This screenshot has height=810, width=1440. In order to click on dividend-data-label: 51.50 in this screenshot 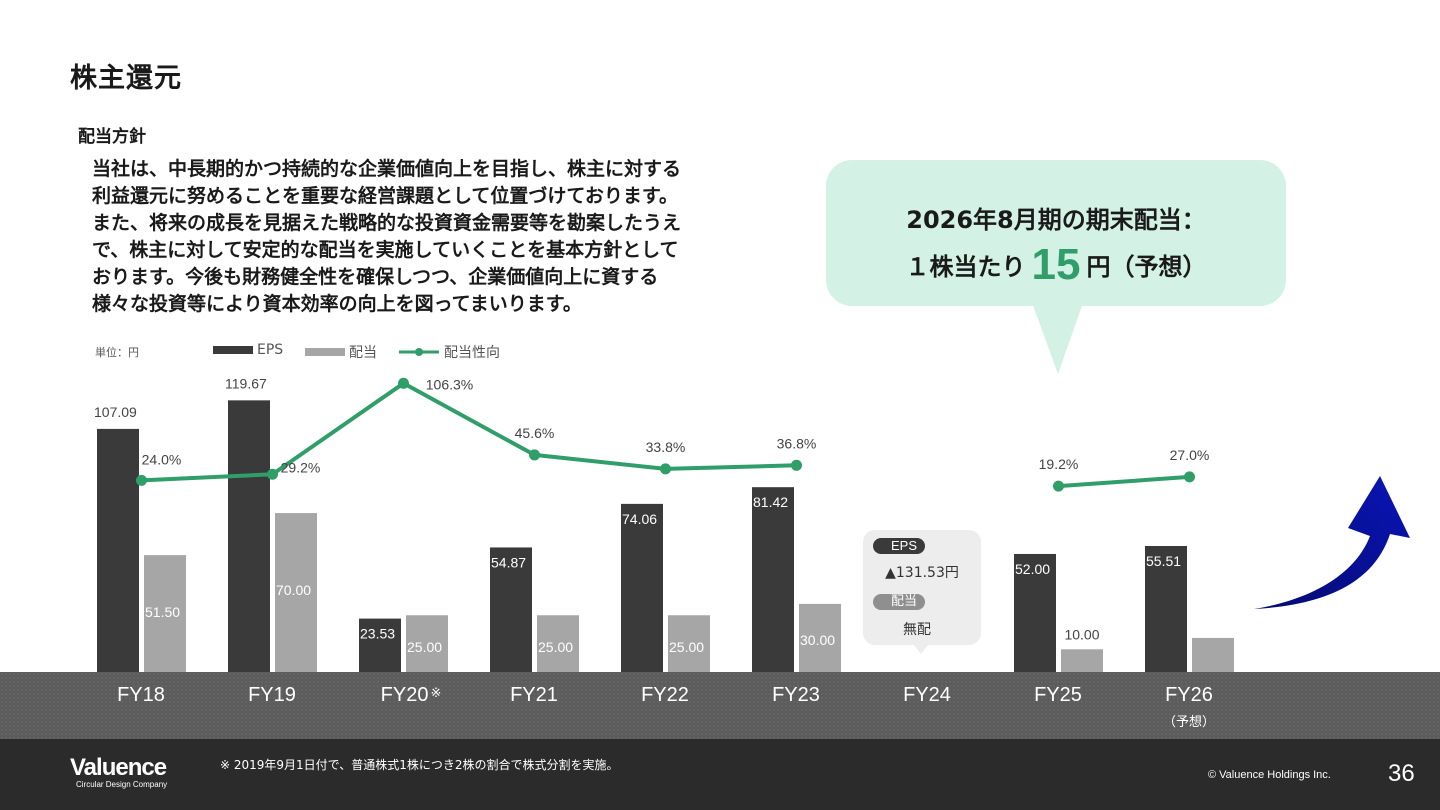, I will do `click(162, 612)`.